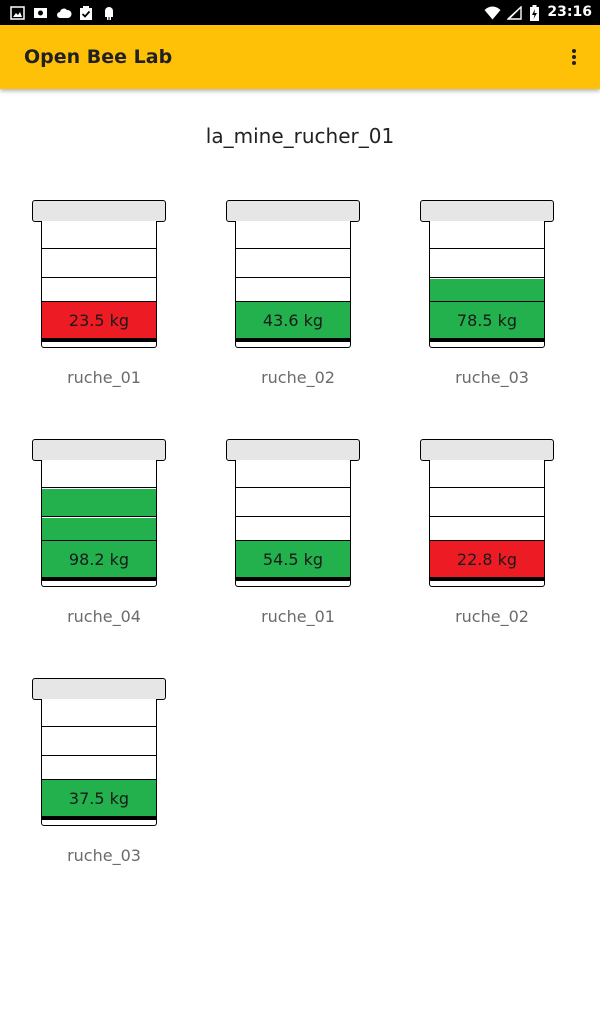 The height and width of the screenshot is (1024, 600). I want to click on hive-card: 22.8 kg ruche_02, so click(490, 539).